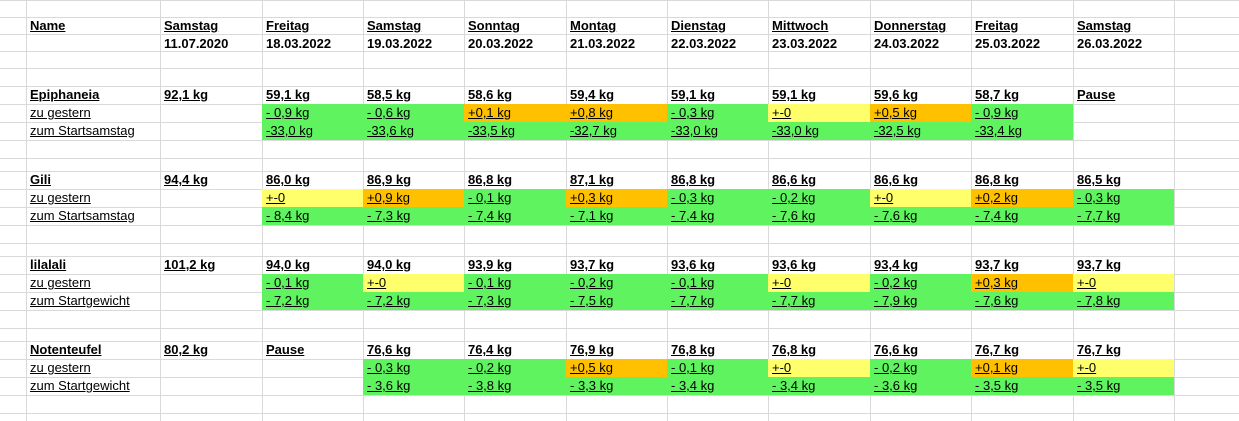 The height and width of the screenshot is (421, 1239). What do you see at coordinates (920, 301) in the screenshot?
I see `change-to-start-cell: - 7,9 kg` at bounding box center [920, 301].